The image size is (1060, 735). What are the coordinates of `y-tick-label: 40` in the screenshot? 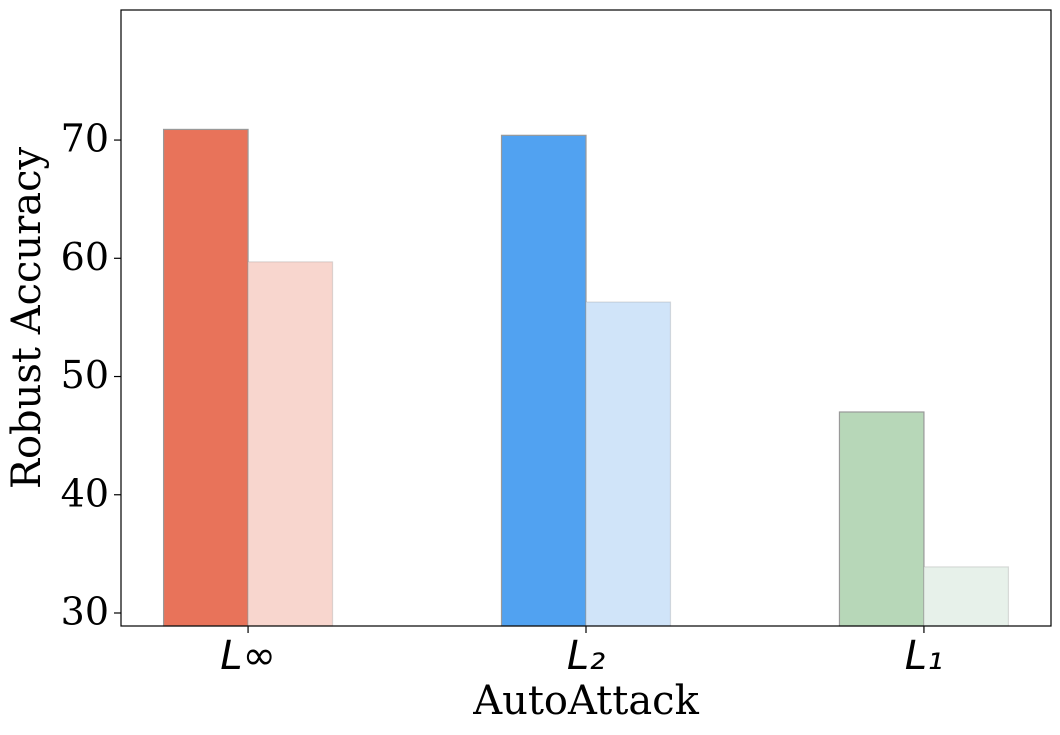 It's located at (85, 493).